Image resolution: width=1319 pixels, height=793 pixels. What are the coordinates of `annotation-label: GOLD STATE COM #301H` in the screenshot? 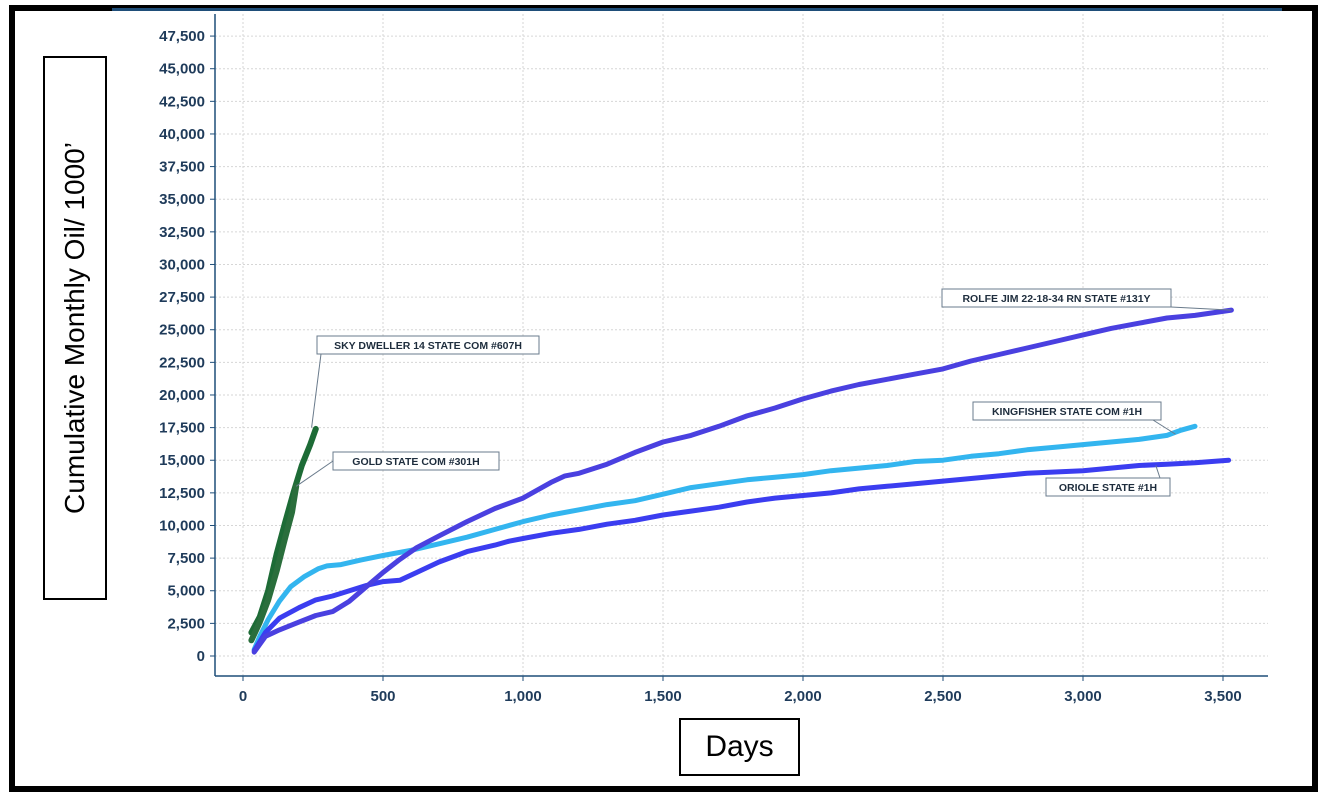 It's located at (415, 462).